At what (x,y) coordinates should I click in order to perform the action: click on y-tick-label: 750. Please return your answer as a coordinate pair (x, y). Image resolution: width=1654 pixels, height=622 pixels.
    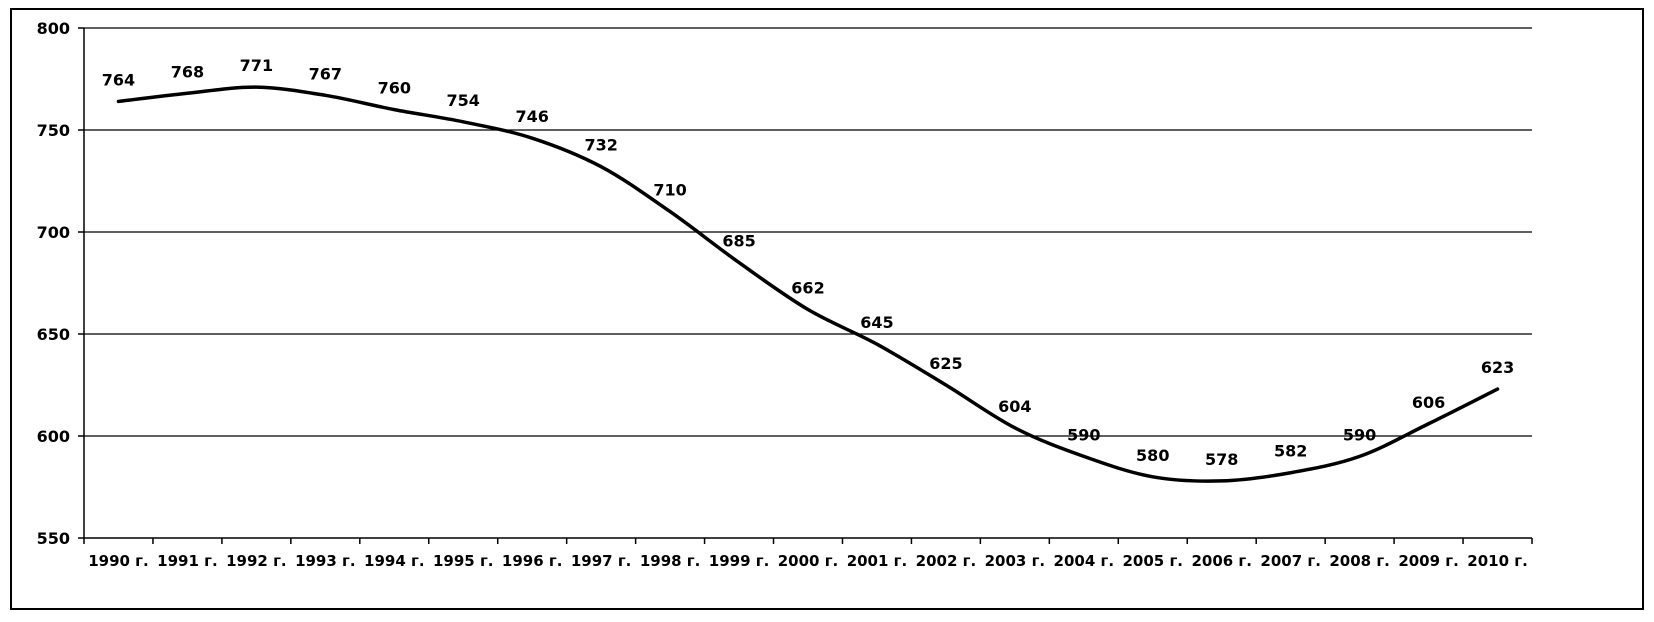
    Looking at the image, I should click on (53, 130).